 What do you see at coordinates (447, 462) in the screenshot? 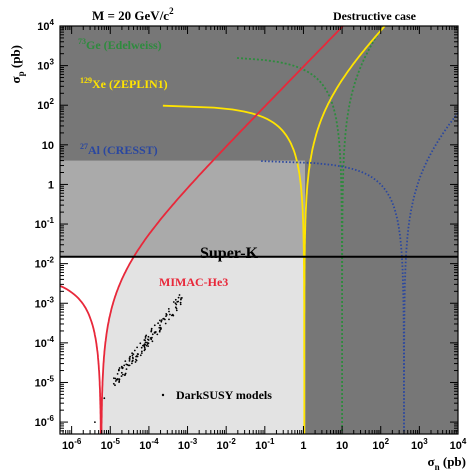
I see `x-axis-label: σn (pb)` at bounding box center [447, 462].